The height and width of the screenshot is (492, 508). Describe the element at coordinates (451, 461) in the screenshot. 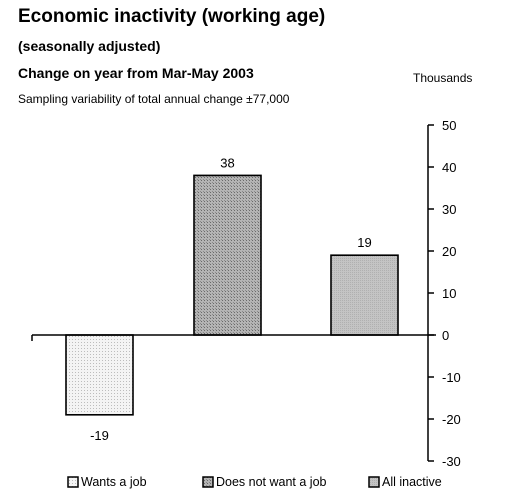

I see `y-tick-label: -30` at that location.